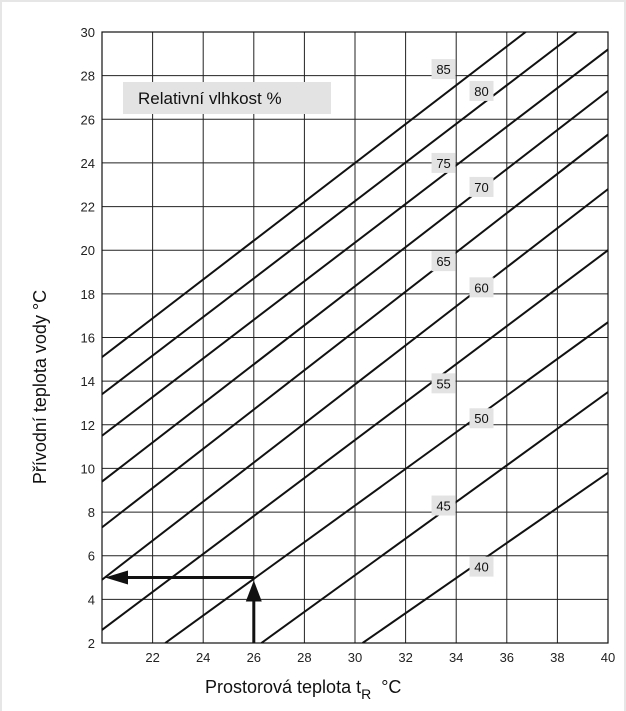 The width and height of the screenshot is (626, 711). I want to click on y-tick-label: 28, so click(88, 76).